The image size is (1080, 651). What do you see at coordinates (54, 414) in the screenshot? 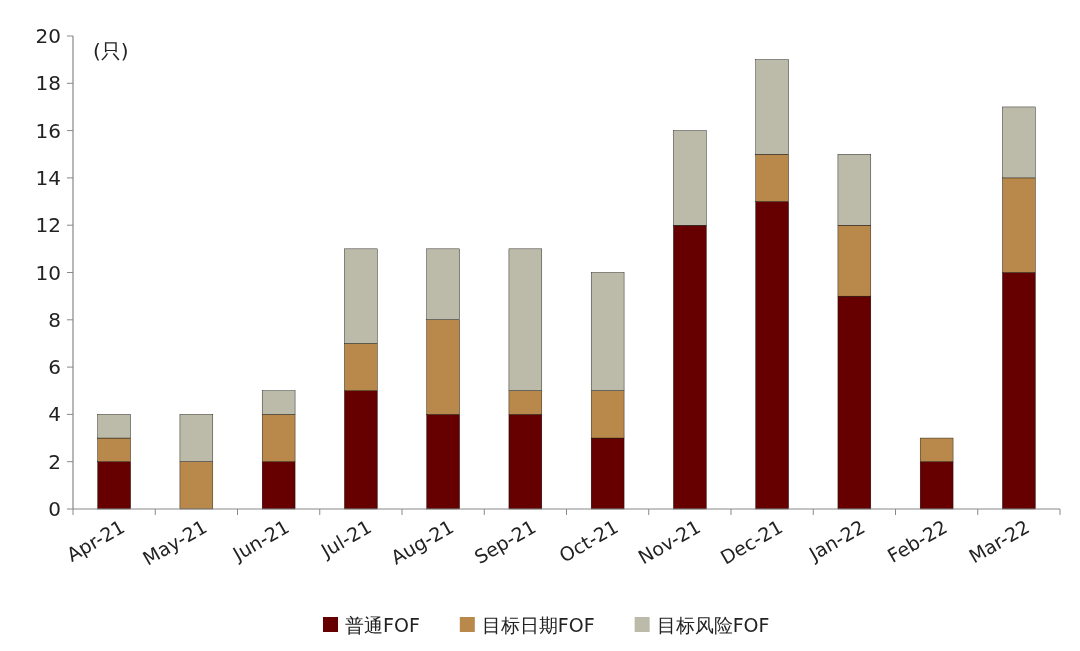
I see `y-tick-label: 4` at bounding box center [54, 414].